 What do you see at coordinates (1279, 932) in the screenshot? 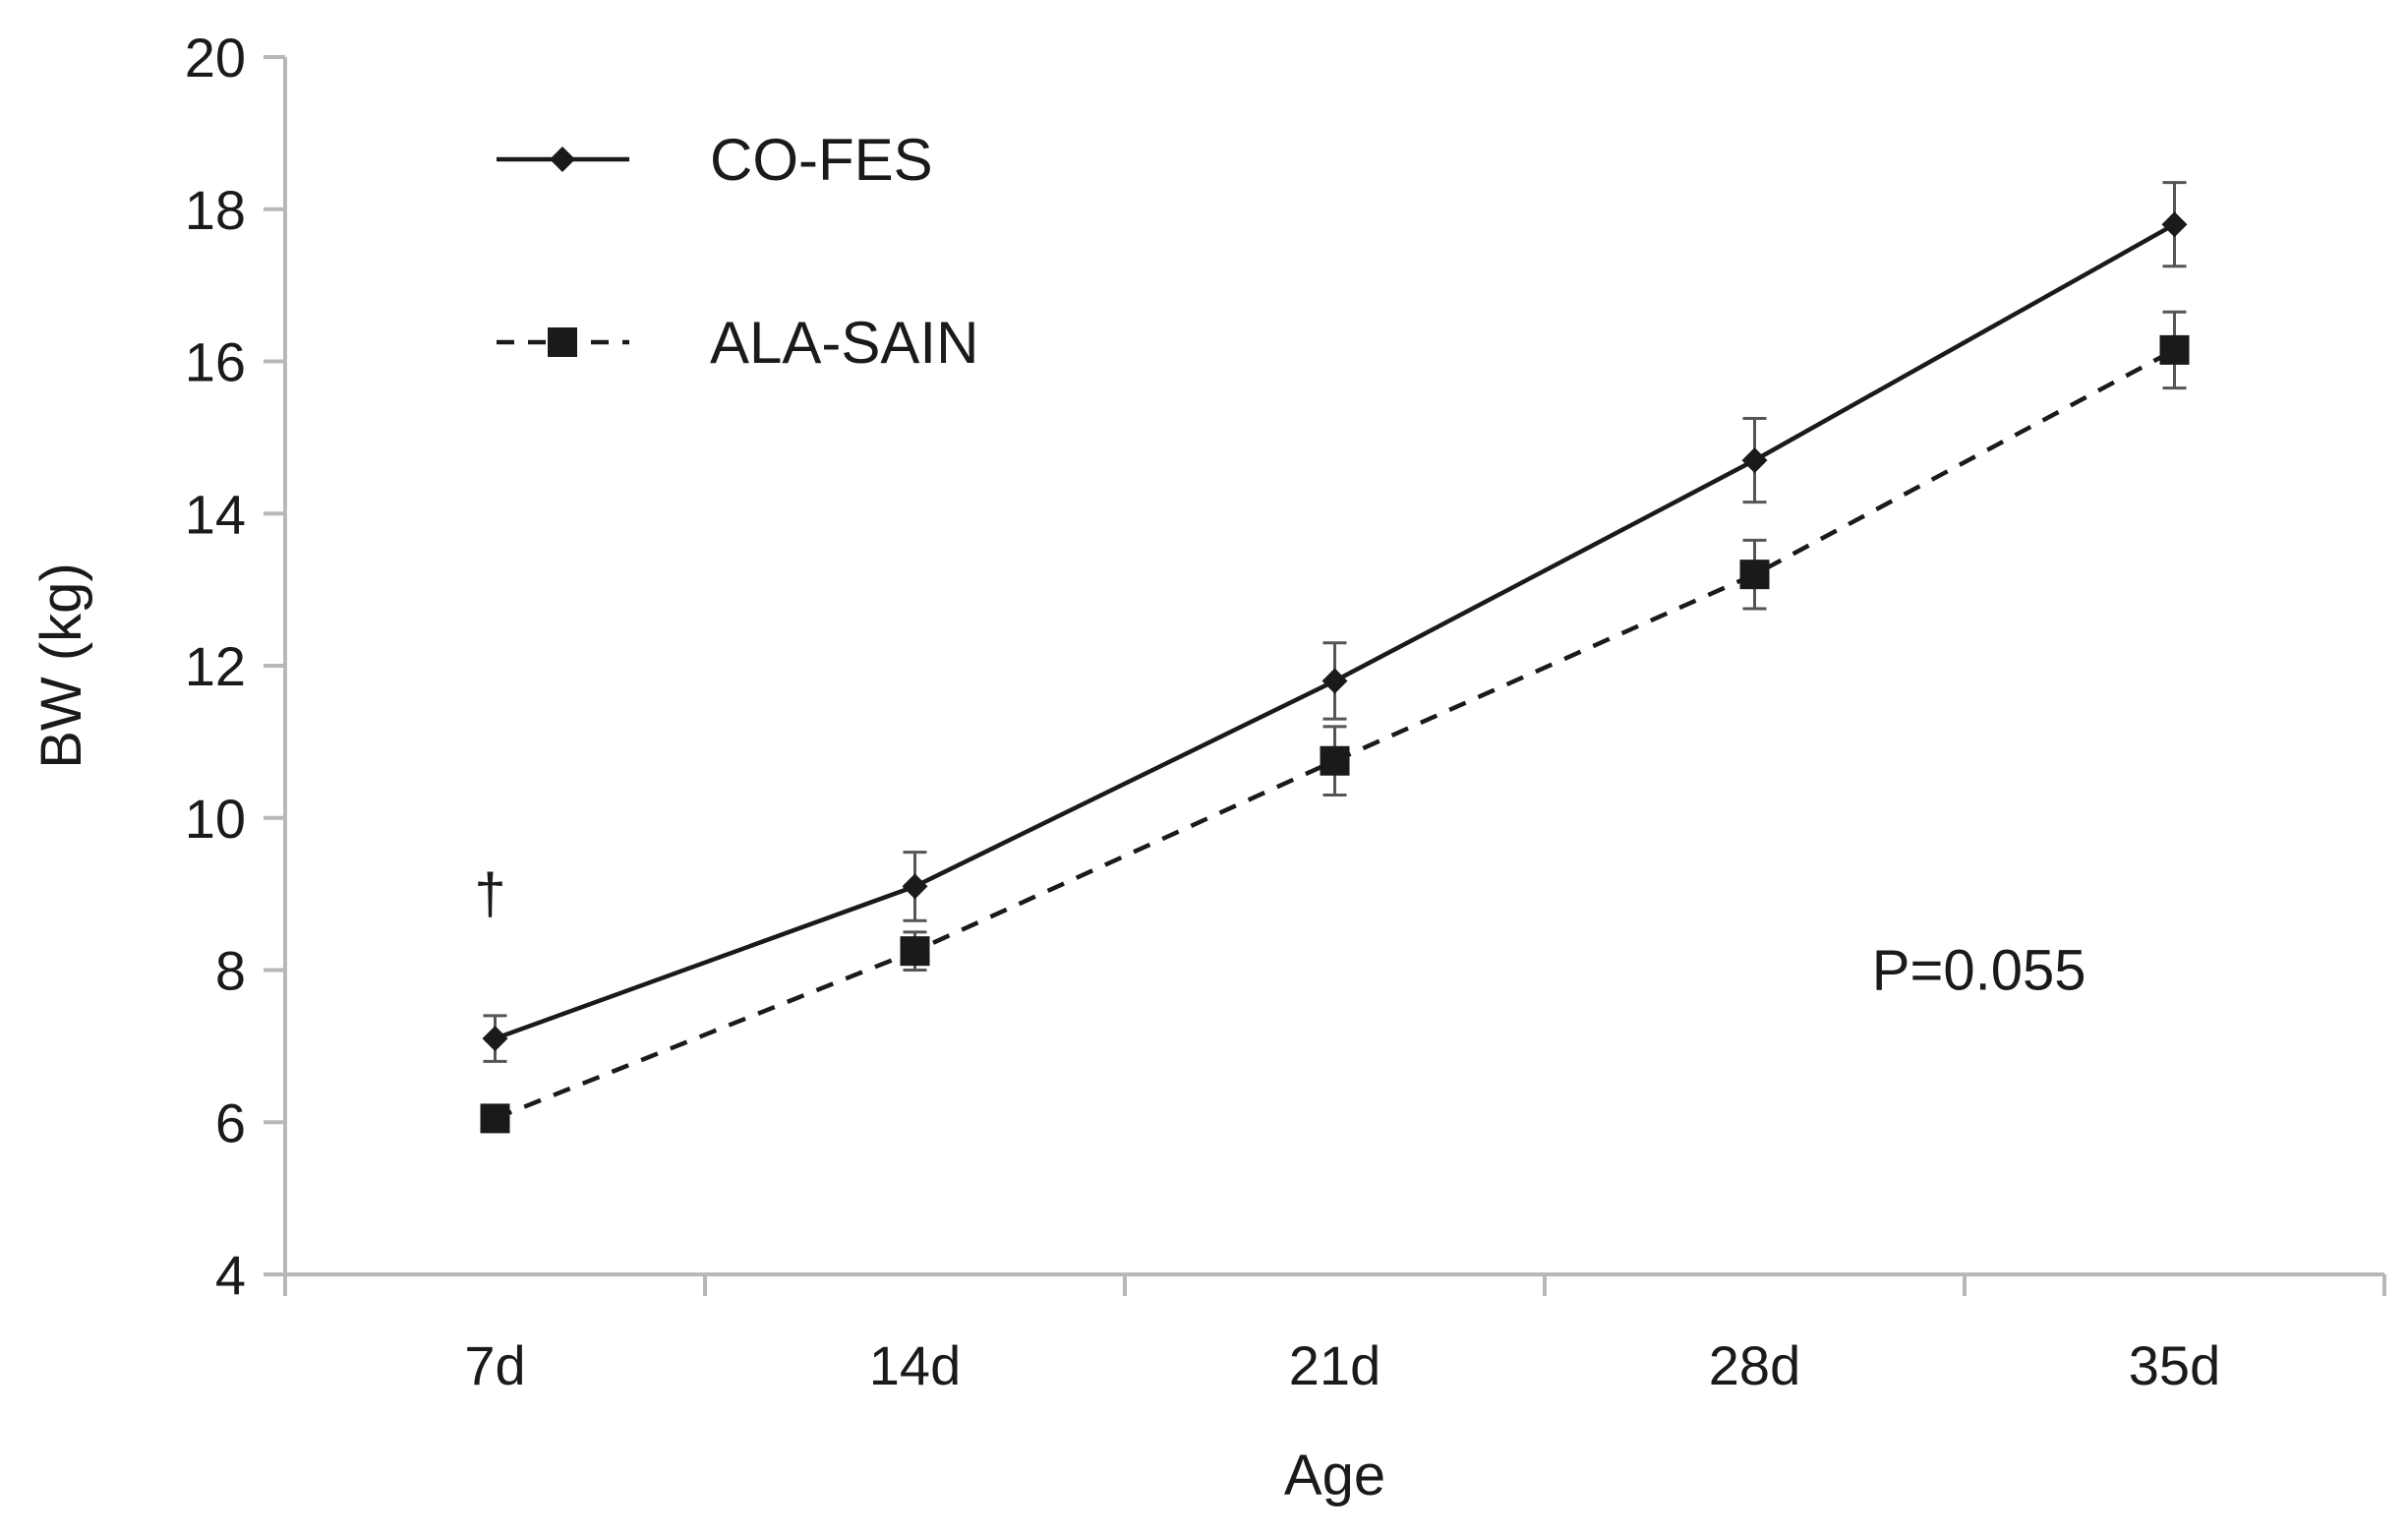
I see `annotations: † P=0.055` at bounding box center [1279, 932].